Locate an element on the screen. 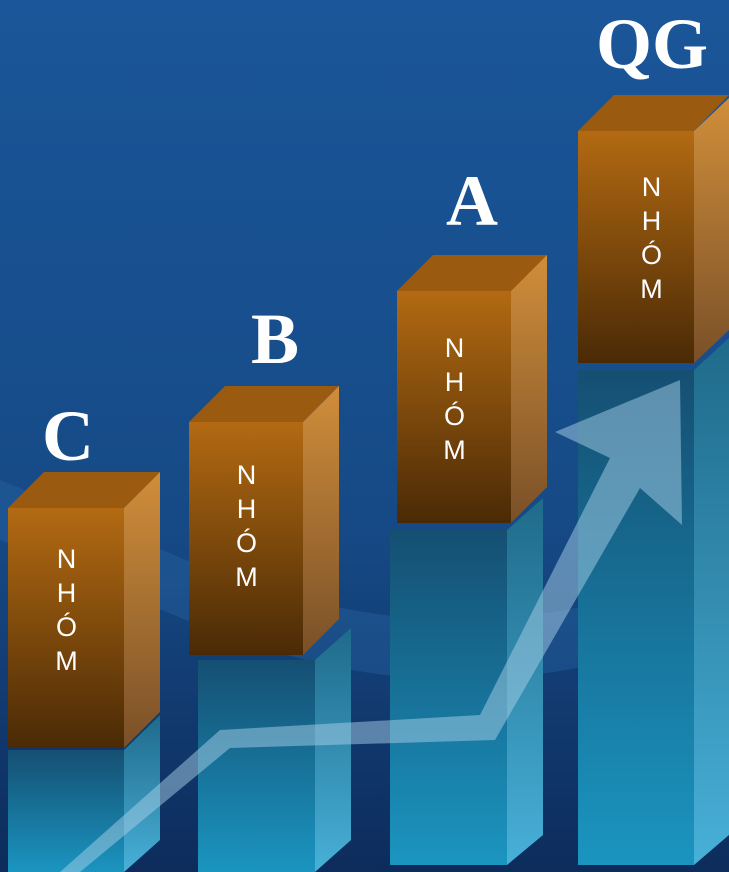 This screenshot has width=729, height=872. node-label: A is located at coordinates (472, 201).